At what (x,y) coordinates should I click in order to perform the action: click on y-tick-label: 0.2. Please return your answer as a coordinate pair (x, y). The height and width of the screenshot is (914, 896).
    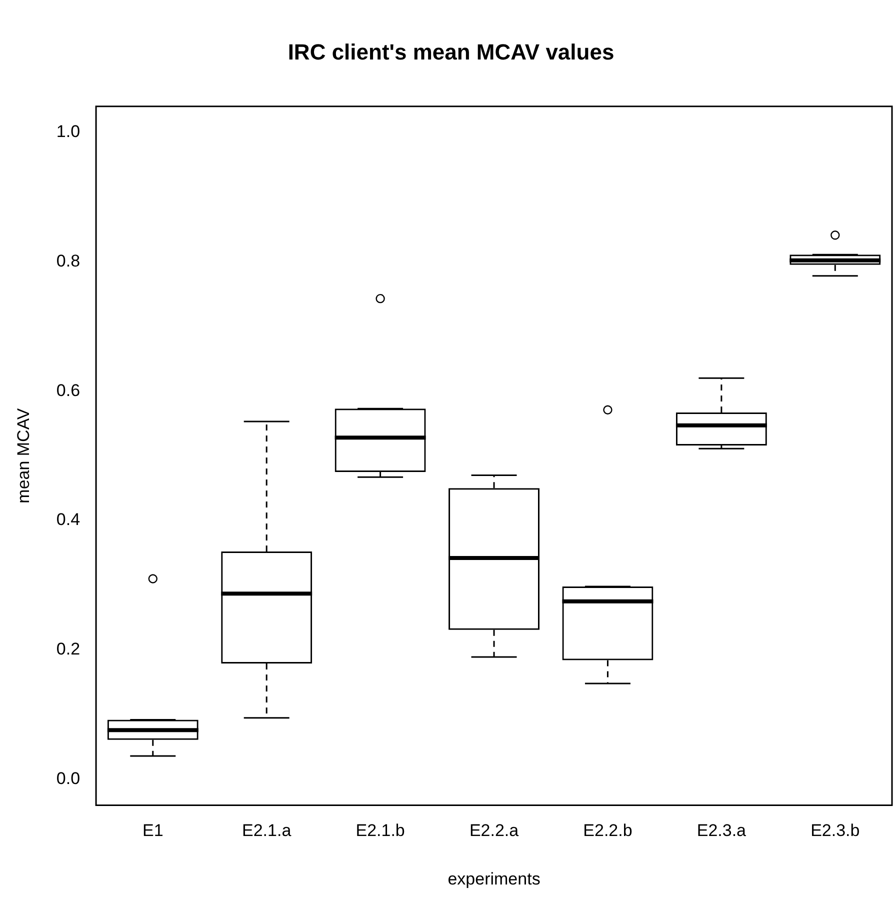
    Looking at the image, I should click on (68, 649).